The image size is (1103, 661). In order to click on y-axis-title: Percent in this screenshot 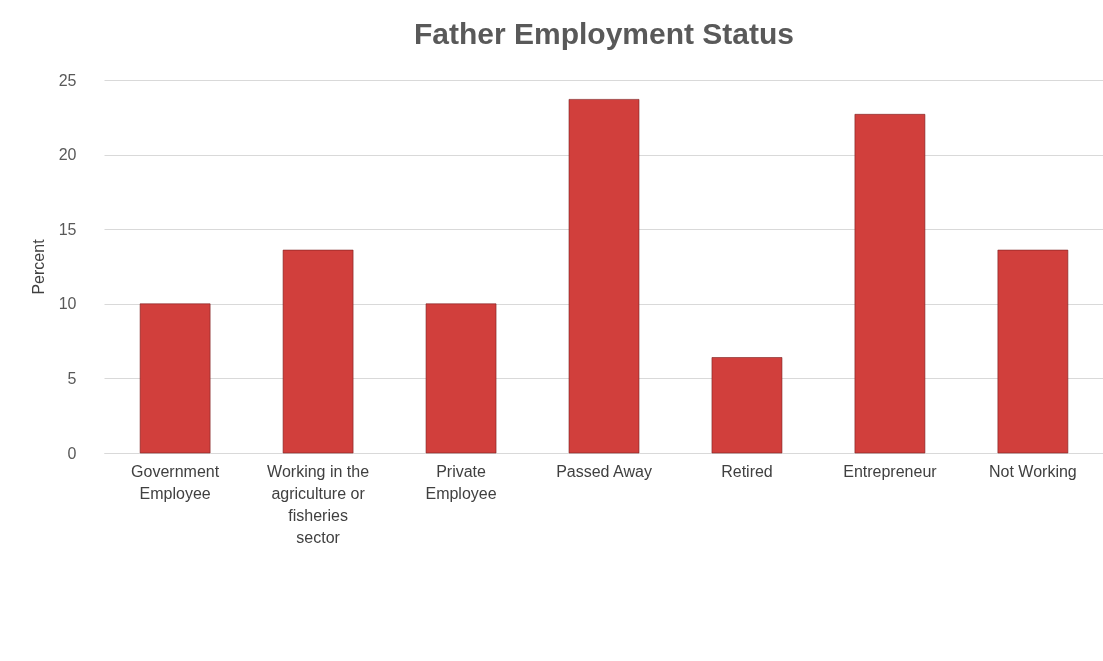, I will do `click(38, 266)`.